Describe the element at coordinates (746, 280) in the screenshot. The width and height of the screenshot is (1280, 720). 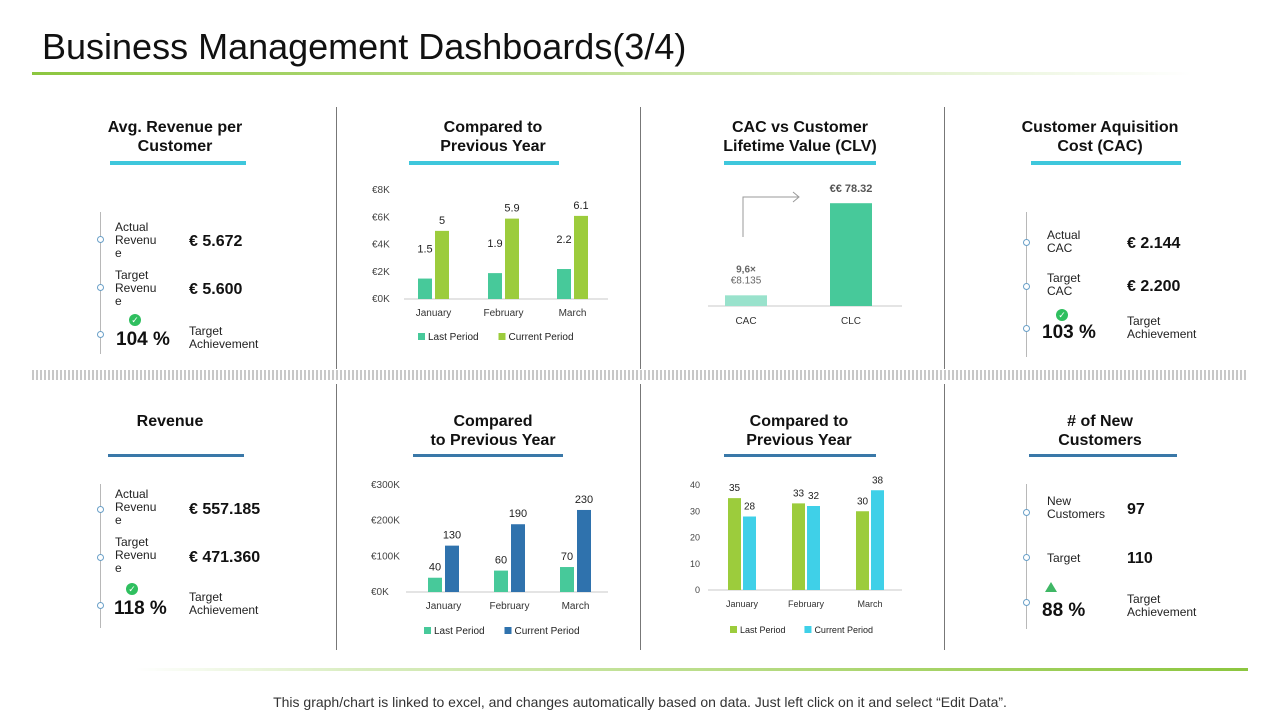
I see `data-label: €8.135` at that location.